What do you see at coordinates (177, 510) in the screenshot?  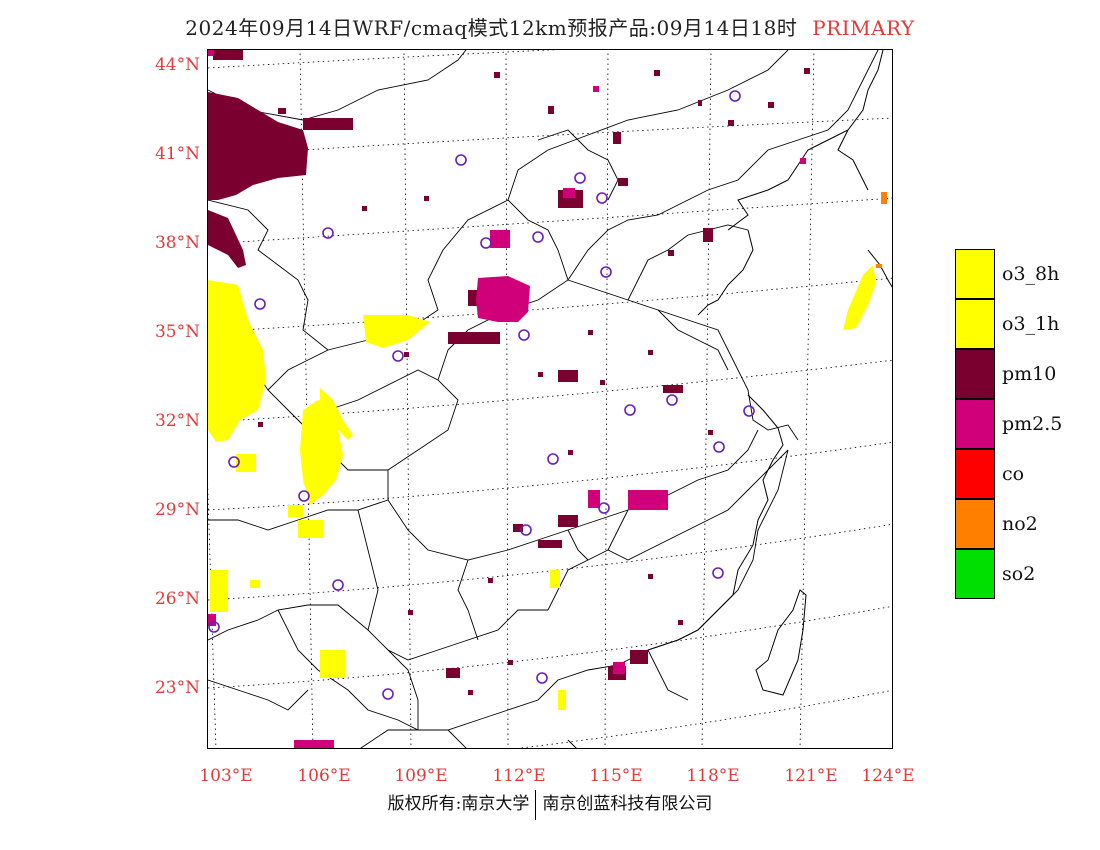 I see `lat-label-29: 29°N` at bounding box center [177, 510].